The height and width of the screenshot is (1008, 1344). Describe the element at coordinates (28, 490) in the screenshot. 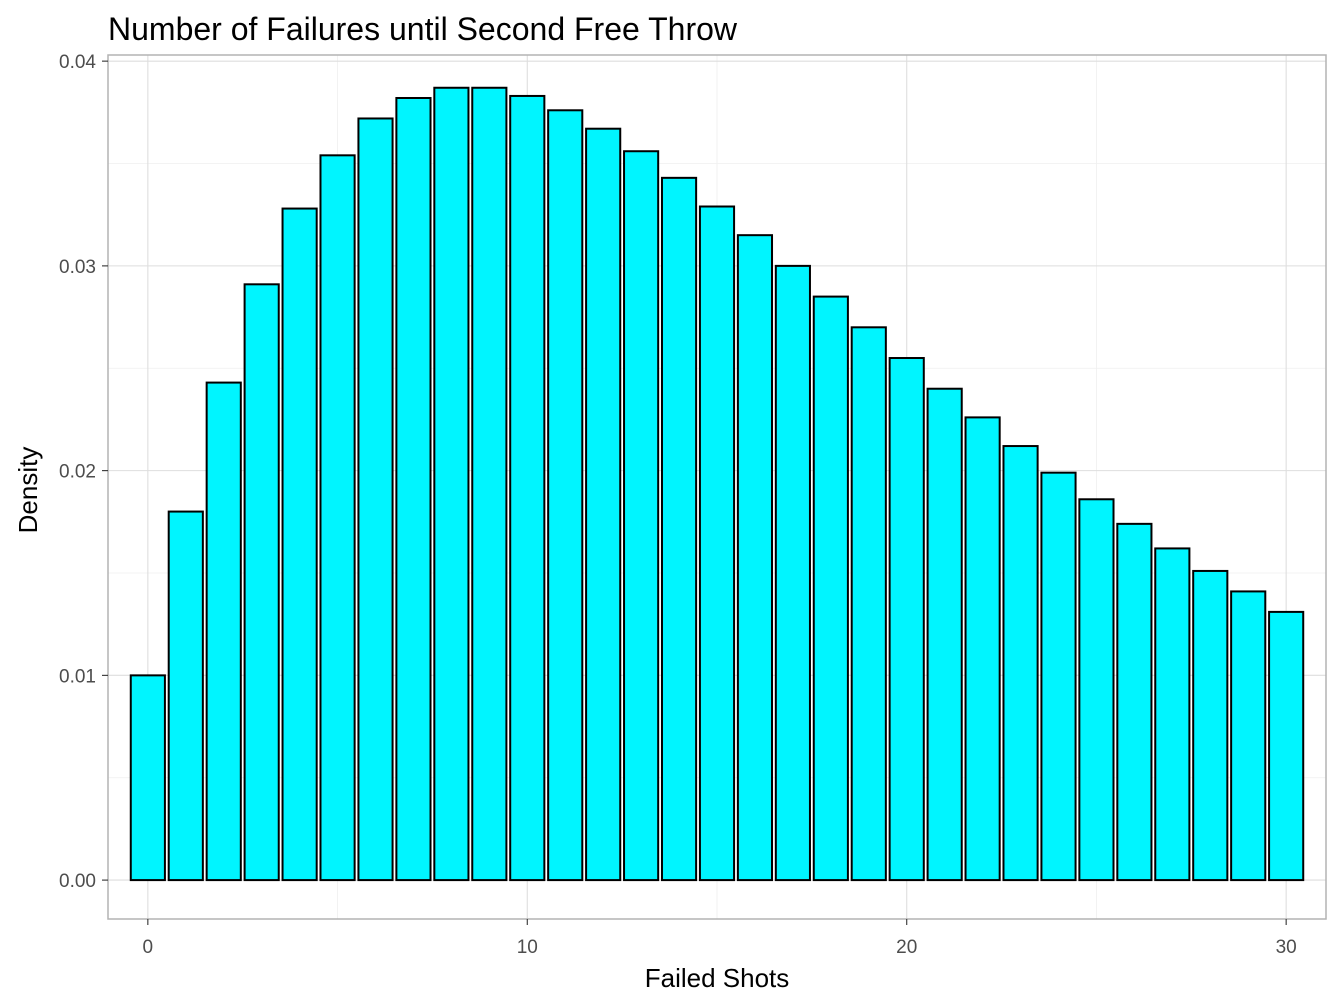

I see `y-axis-title: Density` at that location.